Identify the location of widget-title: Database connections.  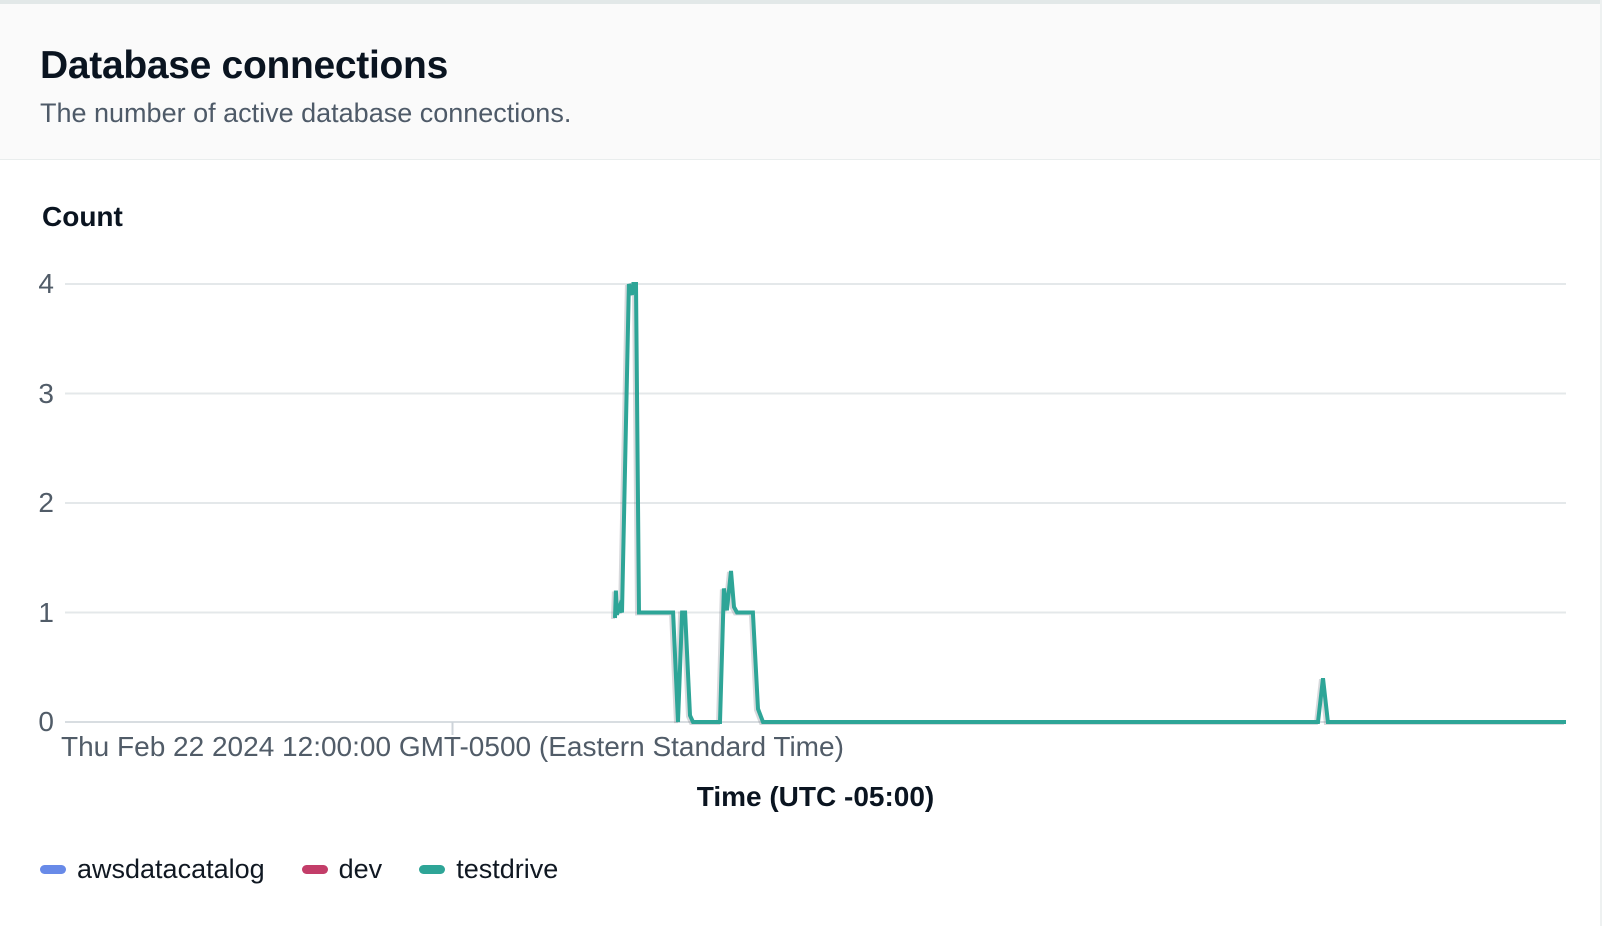
(244, 65).